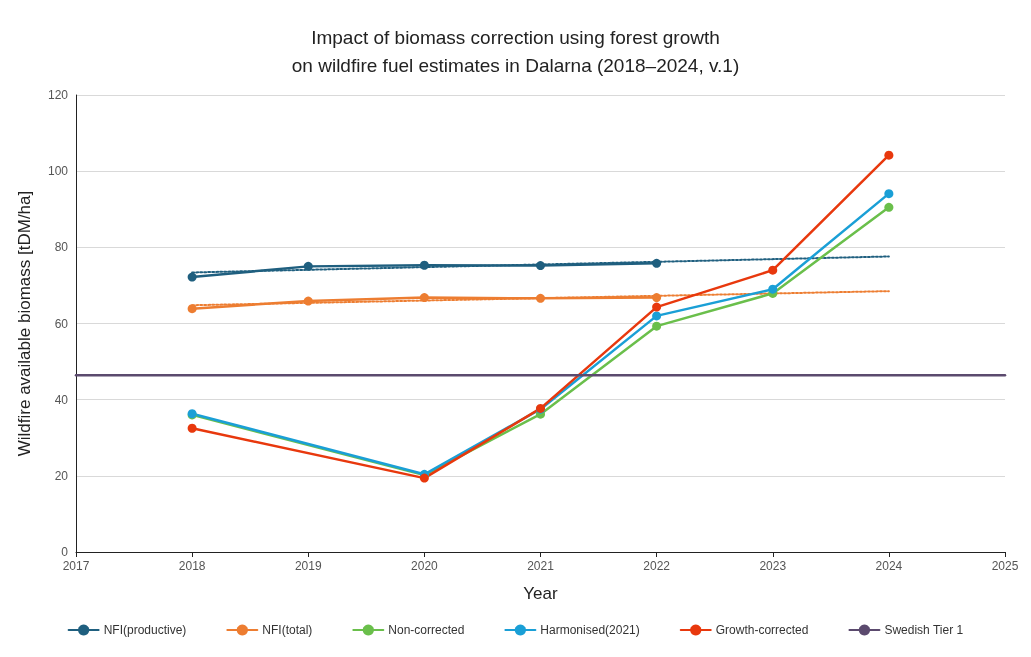 The height and width of the screenshot is (657, 1031). I want to click on x-tick-label: 2024, so click(889, 566).